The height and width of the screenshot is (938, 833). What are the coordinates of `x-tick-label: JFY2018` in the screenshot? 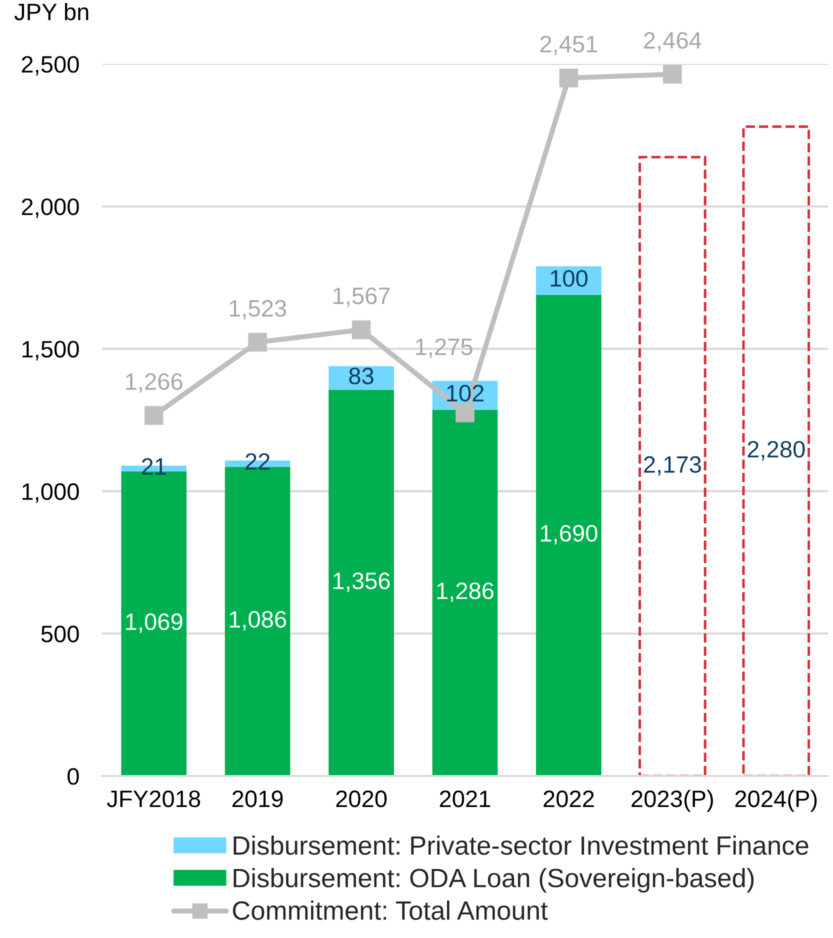 It's located at (153, 799).